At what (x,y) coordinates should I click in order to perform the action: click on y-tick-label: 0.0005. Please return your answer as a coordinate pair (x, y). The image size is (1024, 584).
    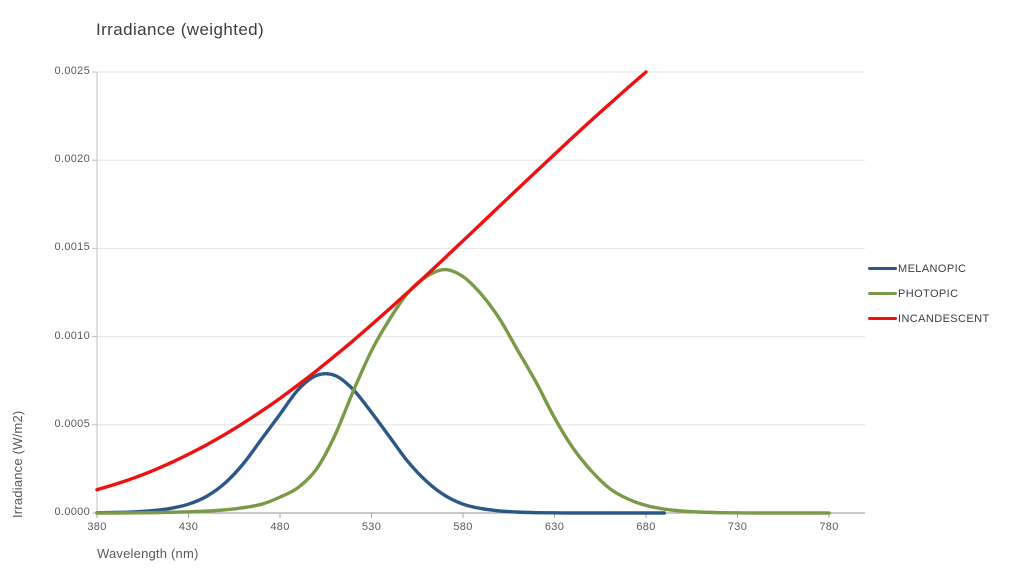
    Looking at the image, I should click on (72, 423).